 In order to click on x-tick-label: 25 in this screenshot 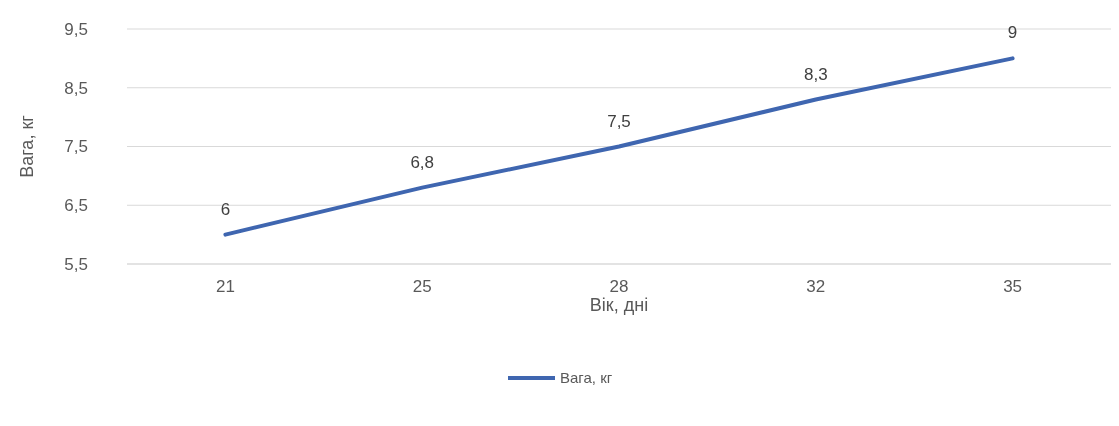, I will do `click(422, 286)`.